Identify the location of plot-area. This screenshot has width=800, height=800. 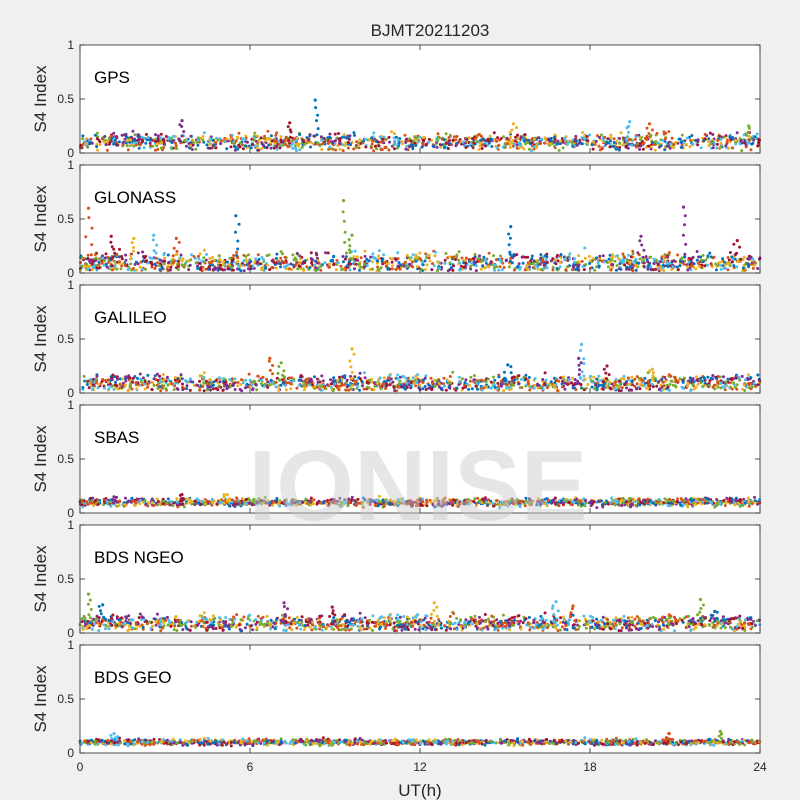
(420, 459).